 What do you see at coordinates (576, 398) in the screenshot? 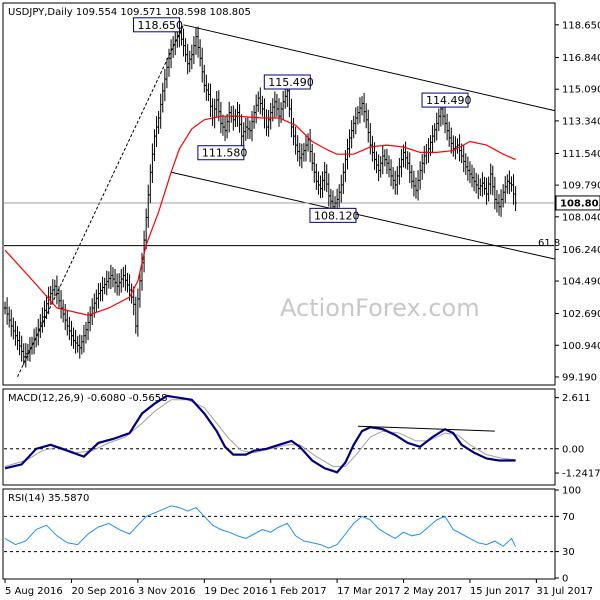
I see `macd-tick-label: 2.611` at bounding box center [576, 398].